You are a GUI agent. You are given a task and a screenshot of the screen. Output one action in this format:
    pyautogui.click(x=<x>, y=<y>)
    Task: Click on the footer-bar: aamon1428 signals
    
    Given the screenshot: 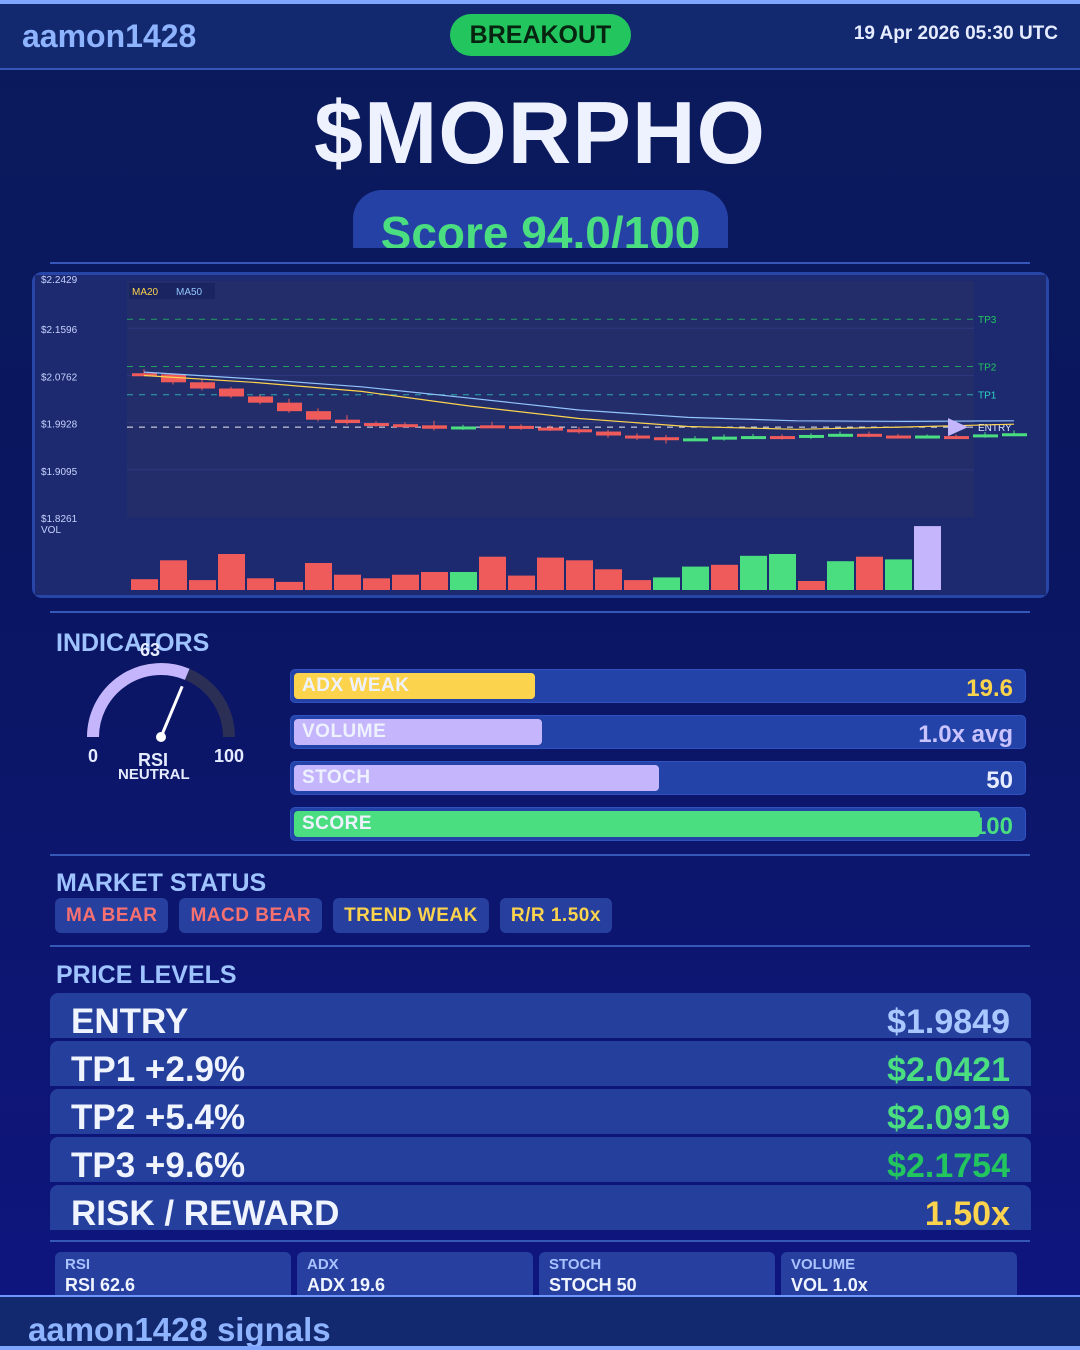 What is the action you would take?
    pyautogui.click(x=540, y=1322)
    